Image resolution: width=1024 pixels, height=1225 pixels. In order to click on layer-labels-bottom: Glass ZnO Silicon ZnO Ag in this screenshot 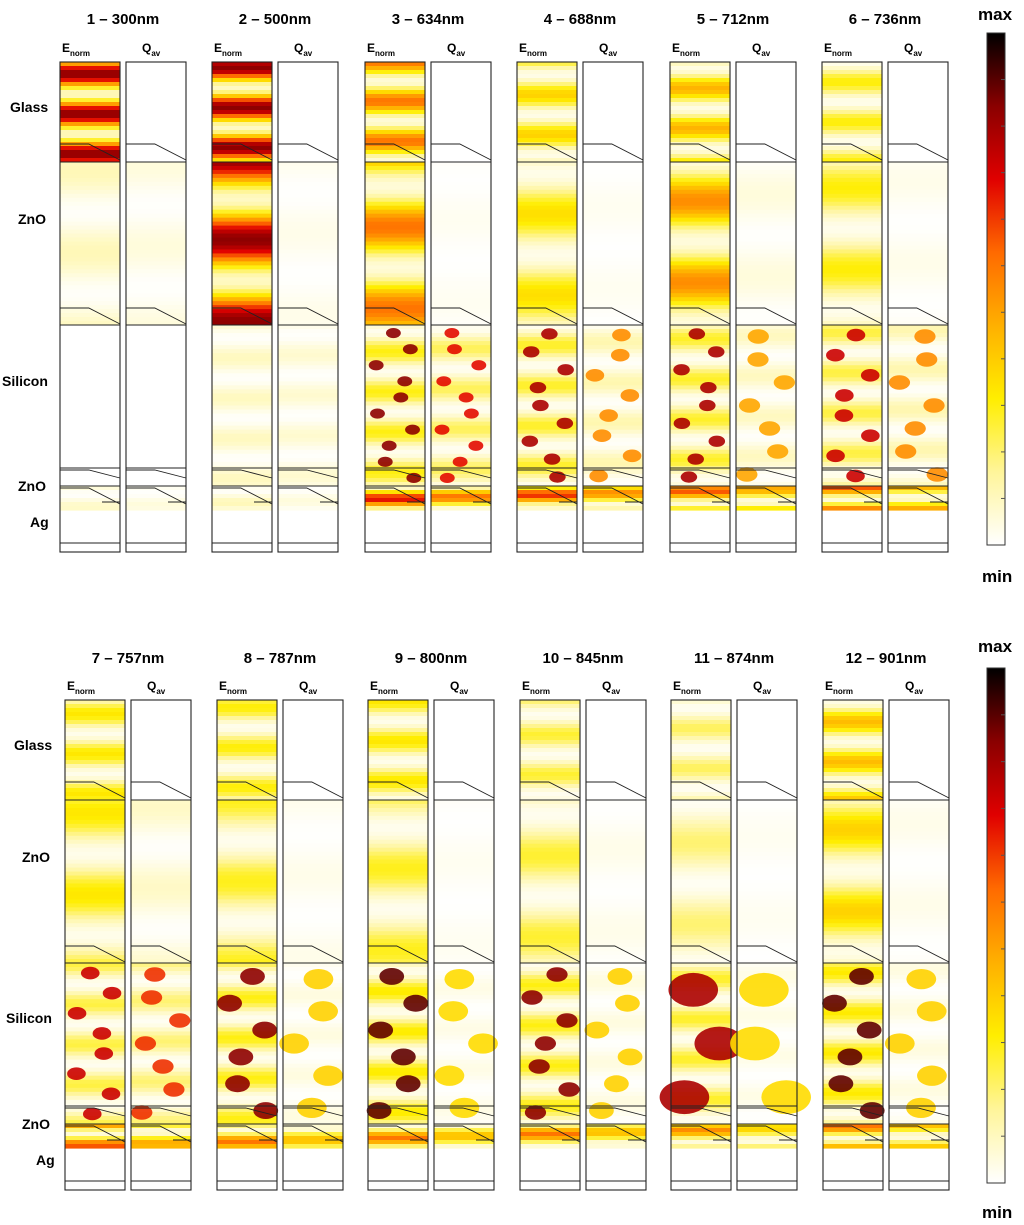, I will do `click(30, 952)`.